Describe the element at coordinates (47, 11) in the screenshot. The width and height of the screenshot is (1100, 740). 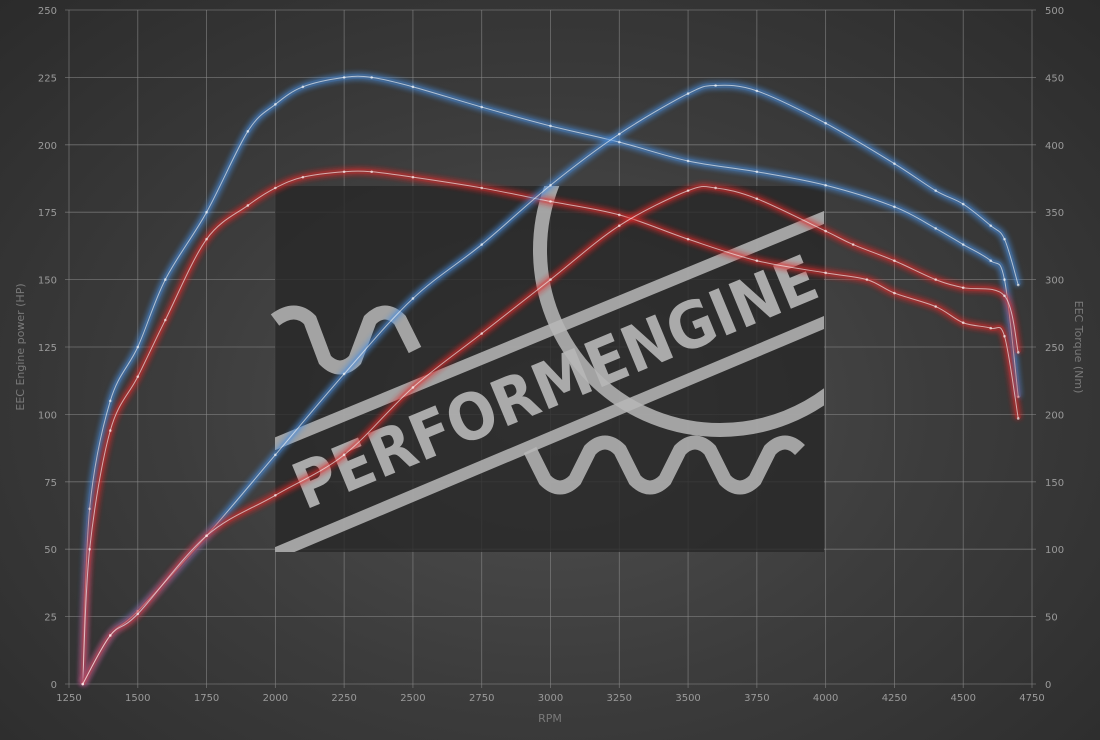
I see `y-left-tick-label: 250` at that location.